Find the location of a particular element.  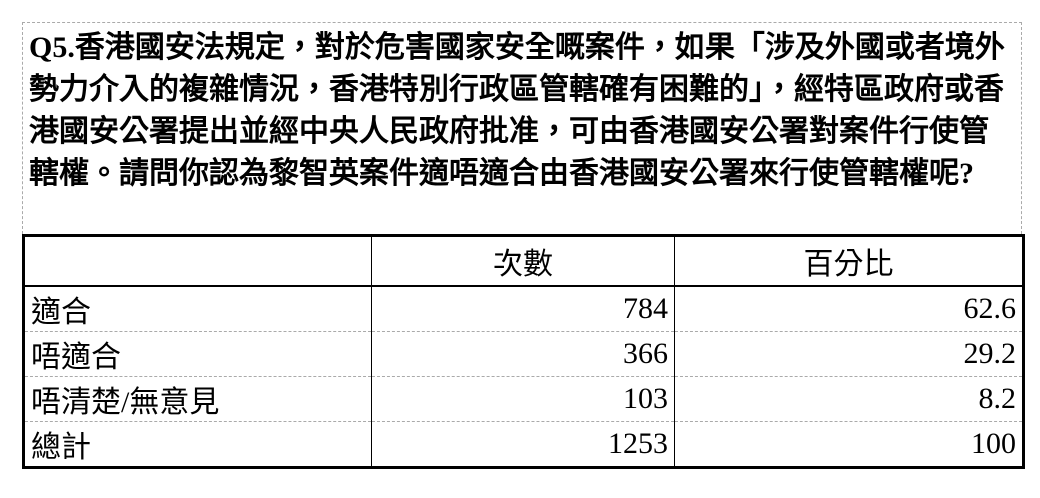

header-row: 次數 百分比 is located at coordinates (523, 261).